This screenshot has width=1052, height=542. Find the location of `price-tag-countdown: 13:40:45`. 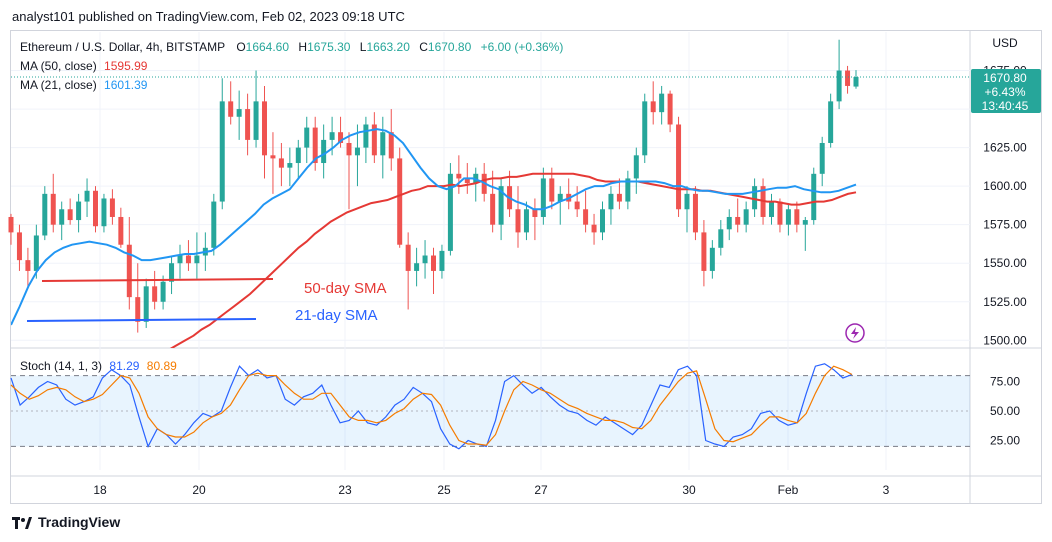

price-tag-countdown: 13:40:45 is located at coordinates (1005, 106).